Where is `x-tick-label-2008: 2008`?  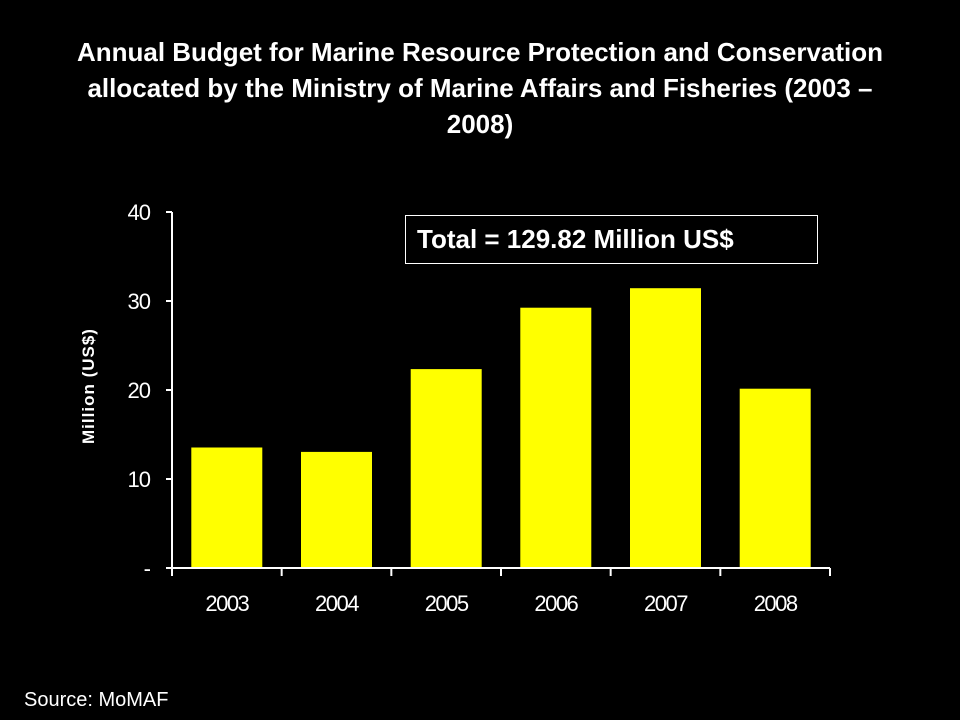 x-tick-label-2008: 2008 is located at coordinates (776, 603).